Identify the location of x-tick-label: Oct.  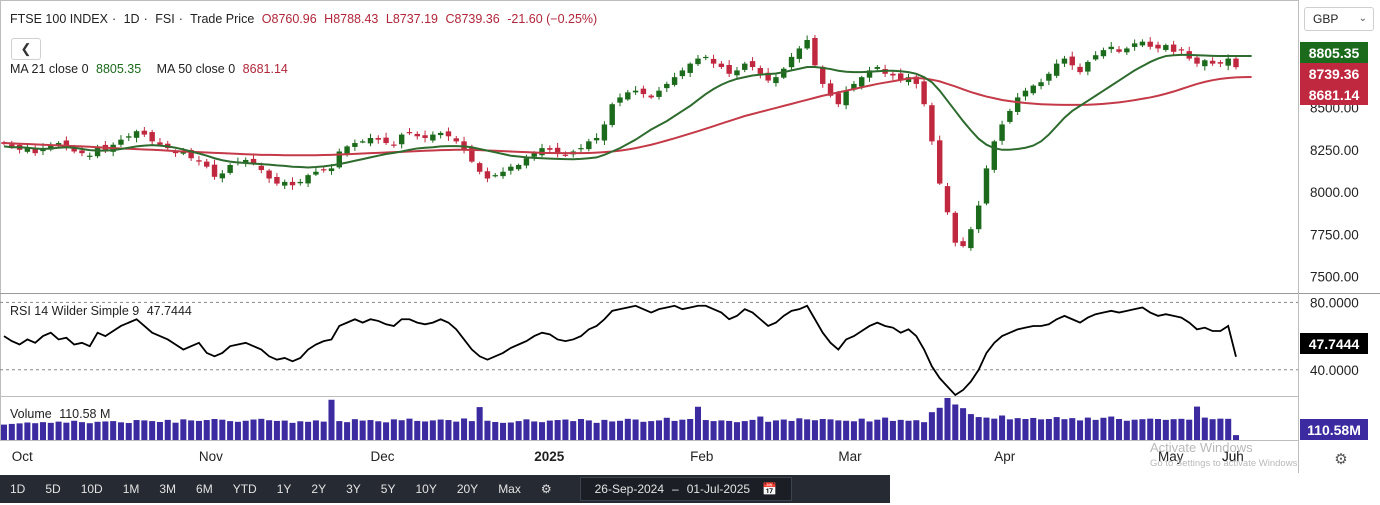
(22, 456).